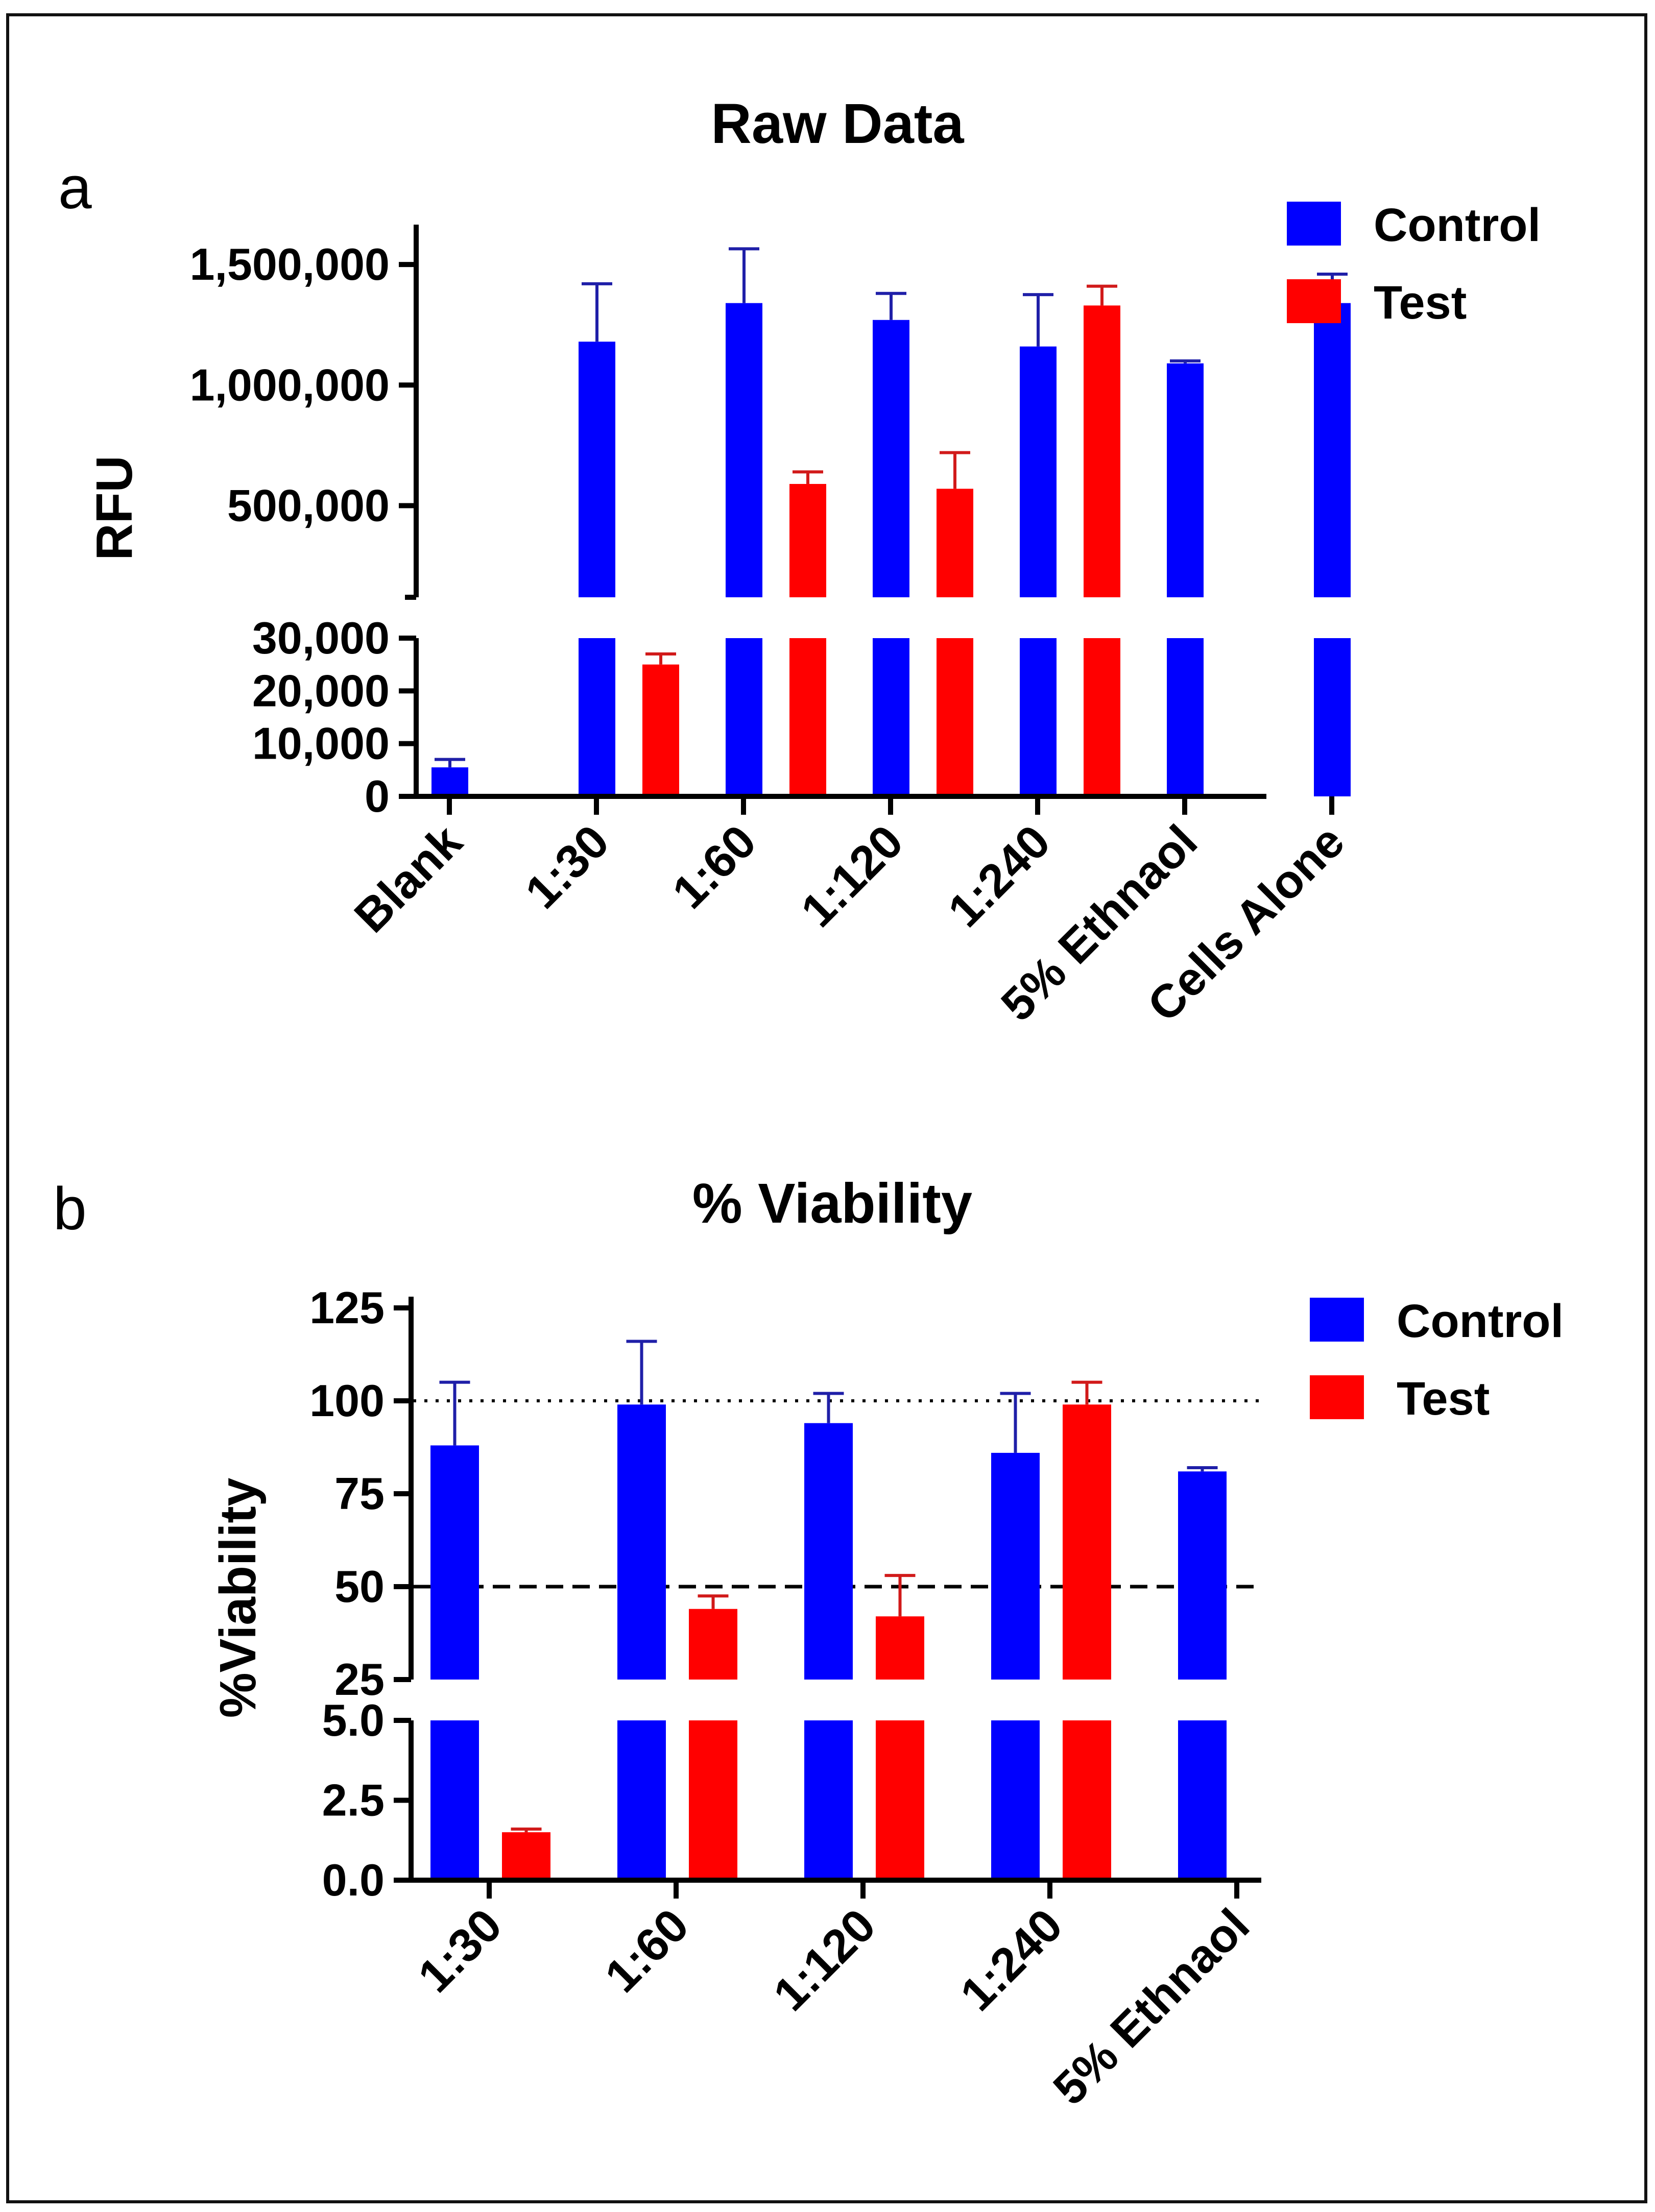 The width and height of the screenshot is (1655, 2212). Describe the element at coordinates (832, 1203) in the screenshot. I see `chart-title: % Viability` at that location.